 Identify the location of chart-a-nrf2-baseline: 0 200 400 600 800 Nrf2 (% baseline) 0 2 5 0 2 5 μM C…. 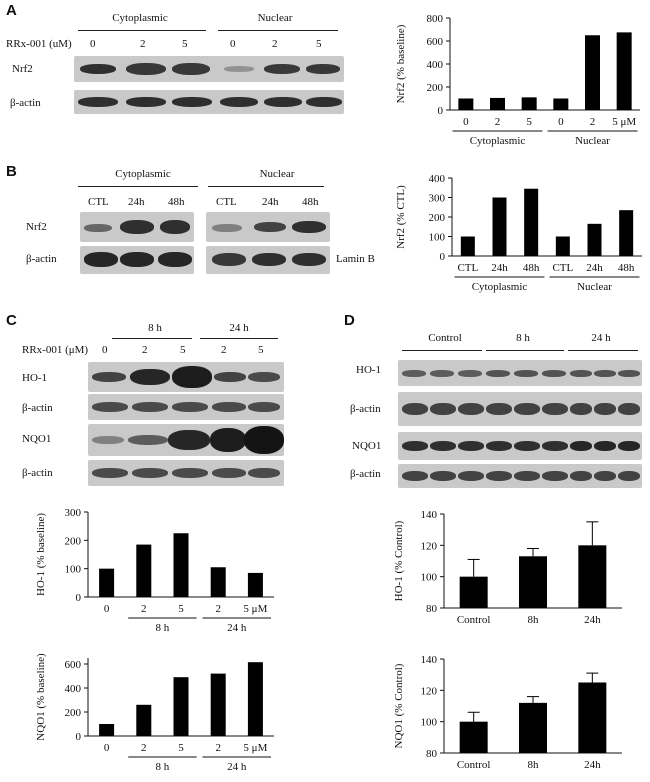
(517, 80).